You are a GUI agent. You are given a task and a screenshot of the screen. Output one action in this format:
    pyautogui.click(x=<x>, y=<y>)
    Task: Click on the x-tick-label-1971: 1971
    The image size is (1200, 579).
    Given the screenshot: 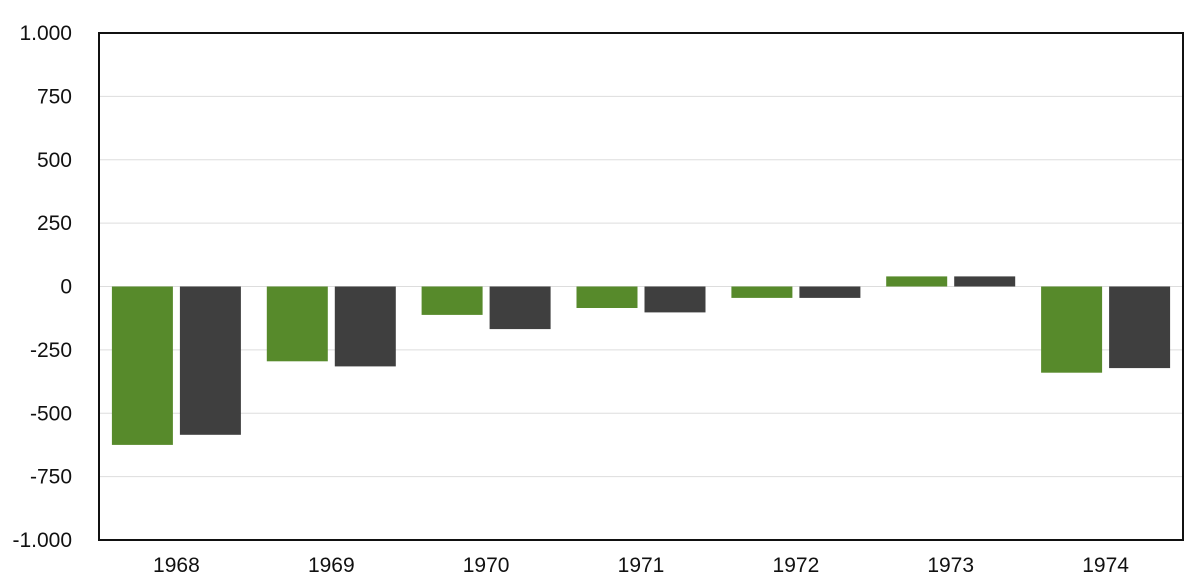 What is the action you would take?
    pyautogui.click(x=641, y=565)
    